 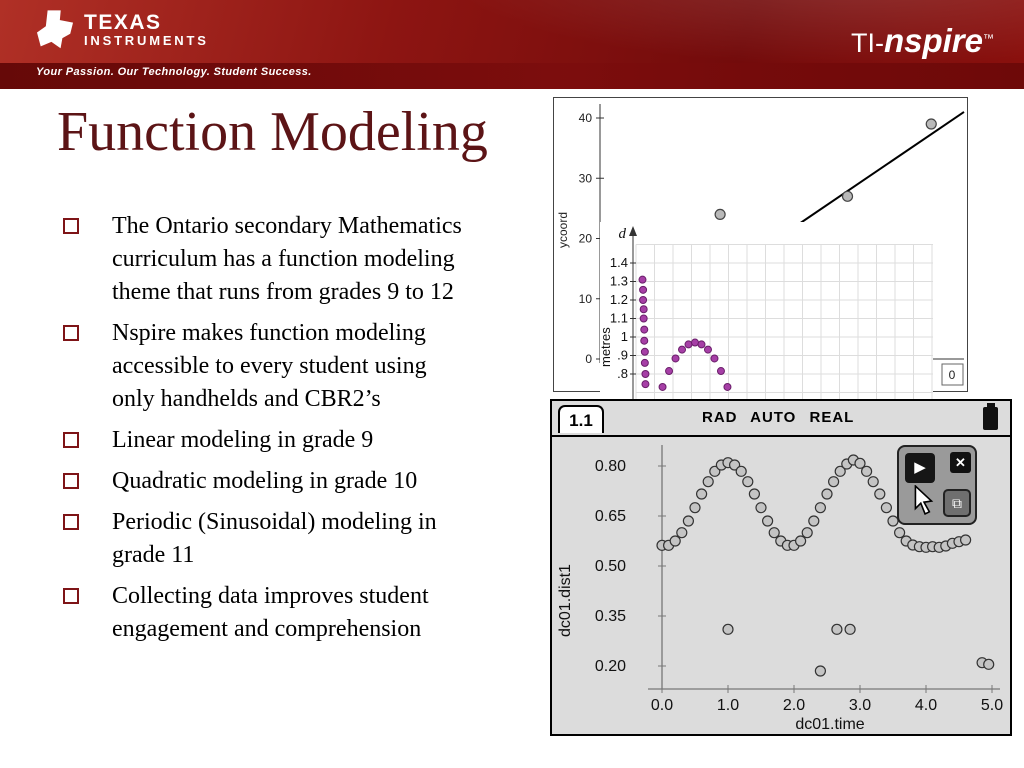 I want to click on svg-text: 0.65, so click(x=610, y=516).